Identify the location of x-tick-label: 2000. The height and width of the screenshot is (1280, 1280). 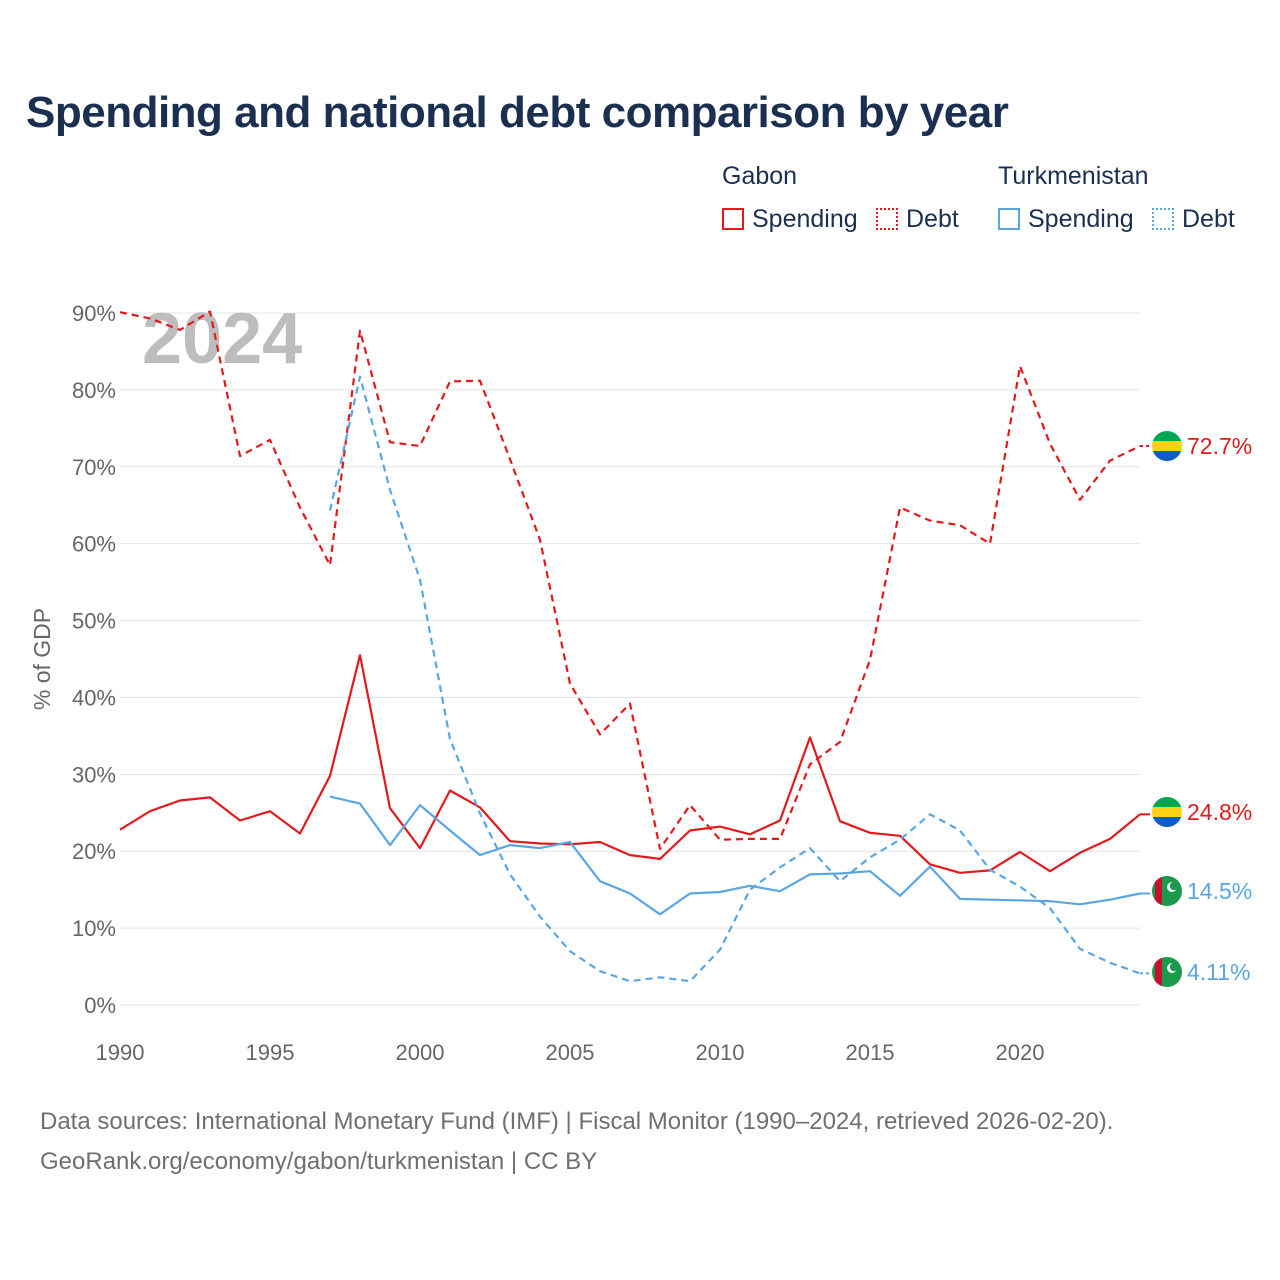
(420, 1052).